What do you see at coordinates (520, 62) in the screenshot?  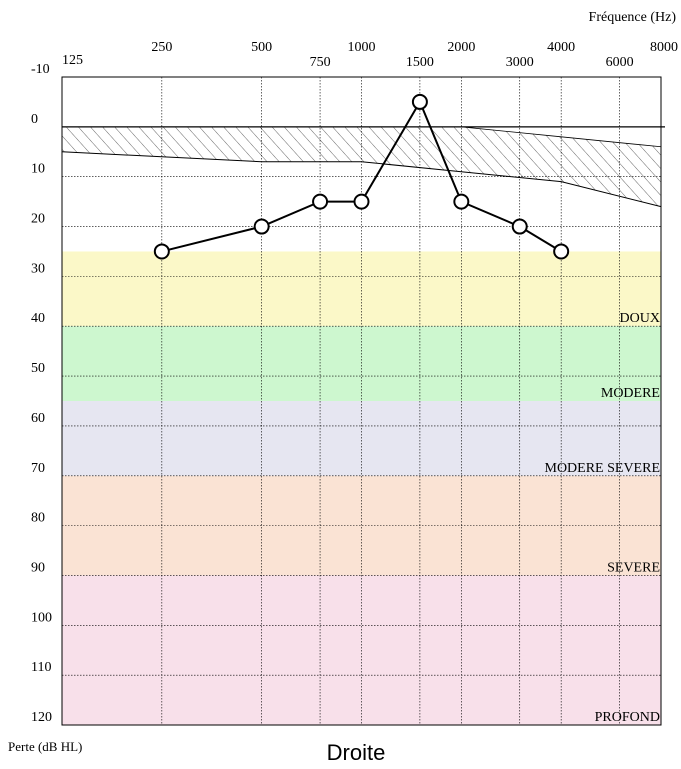 I see `x-tick-label: 3000` at bounding box center [520, 62].